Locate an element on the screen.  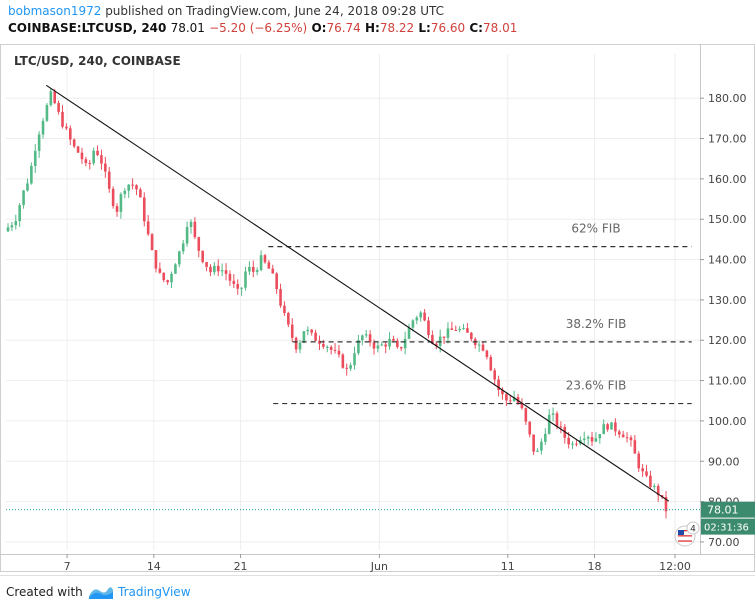
close-label: C: is located at coordinates (476, 28).